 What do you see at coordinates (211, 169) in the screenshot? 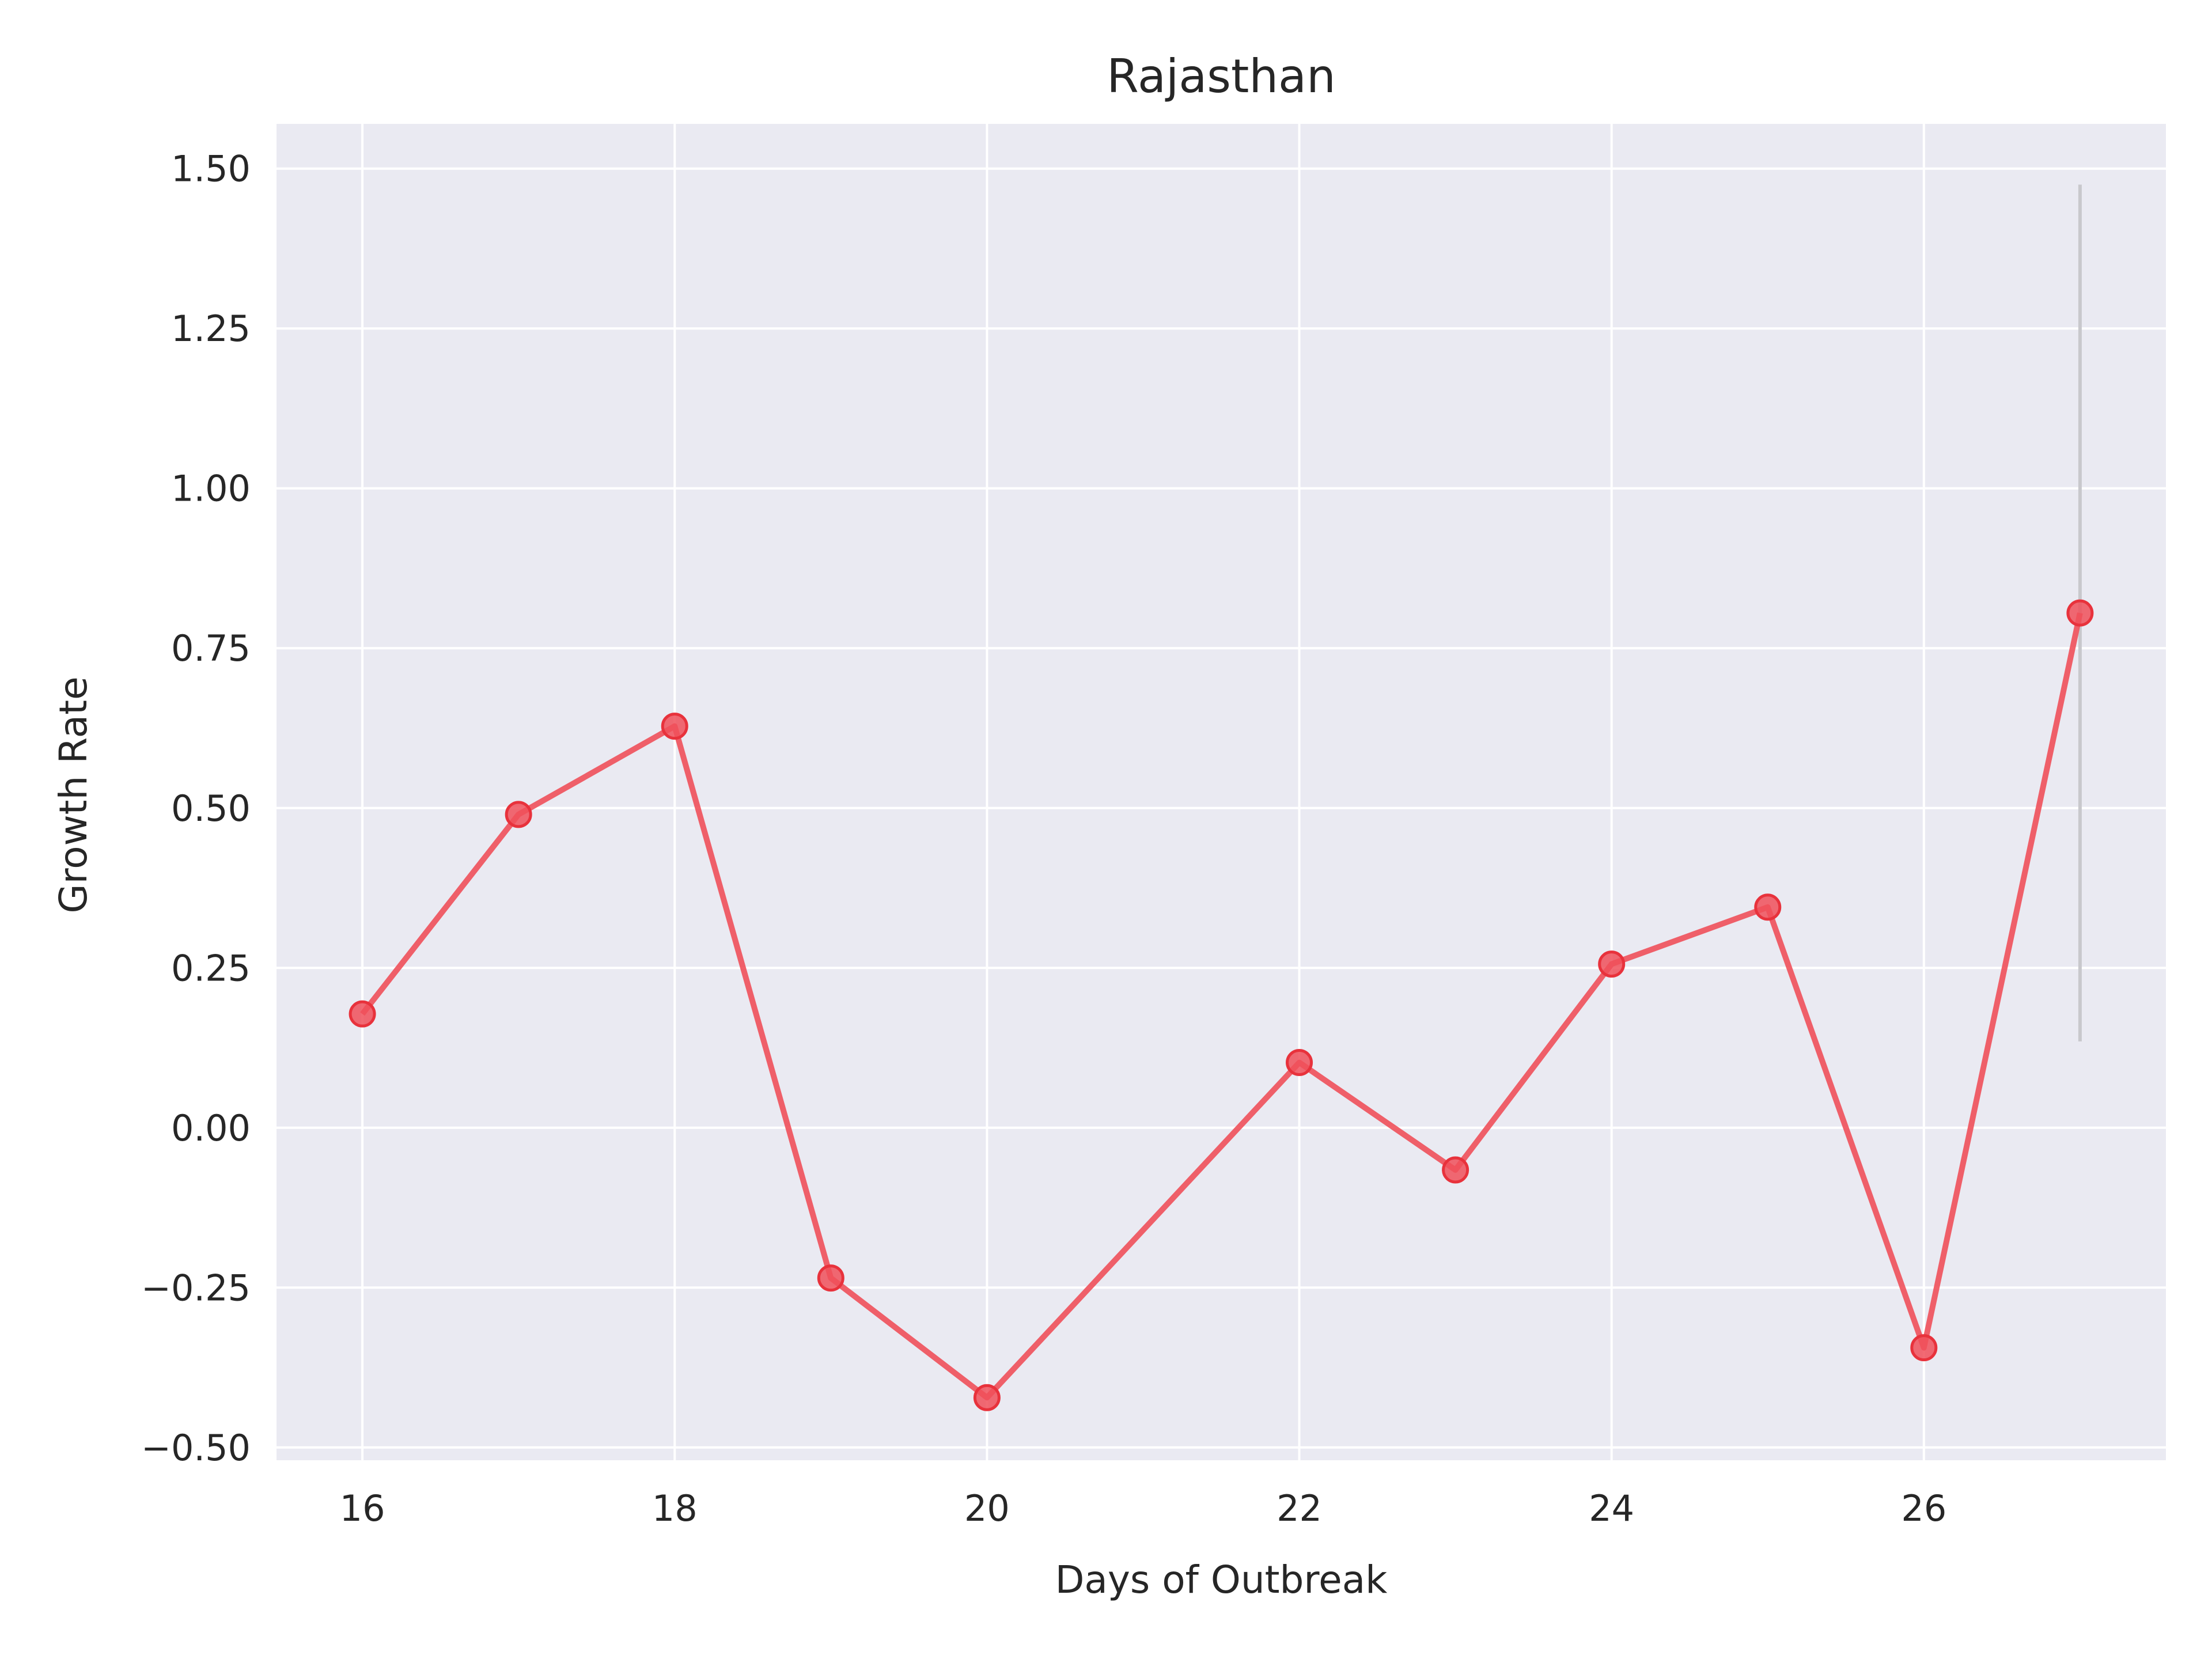
I see `y-tick-label: 1.50` at bounding box center [211, 169].